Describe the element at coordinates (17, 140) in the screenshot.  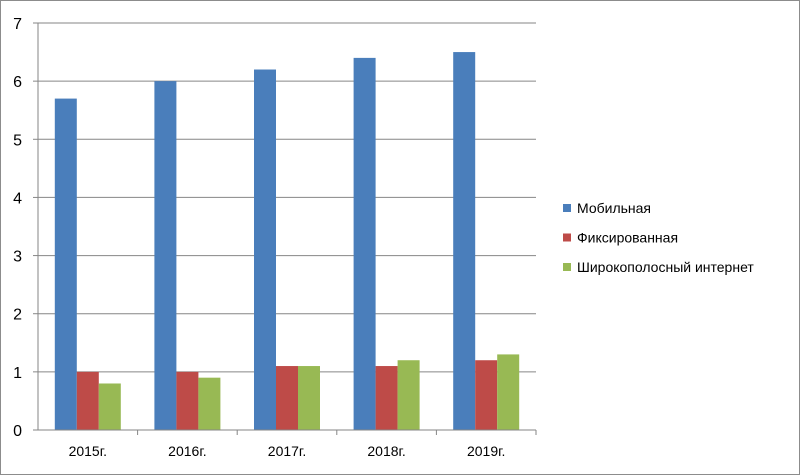
I see `y-tick-label: 5` at that location.